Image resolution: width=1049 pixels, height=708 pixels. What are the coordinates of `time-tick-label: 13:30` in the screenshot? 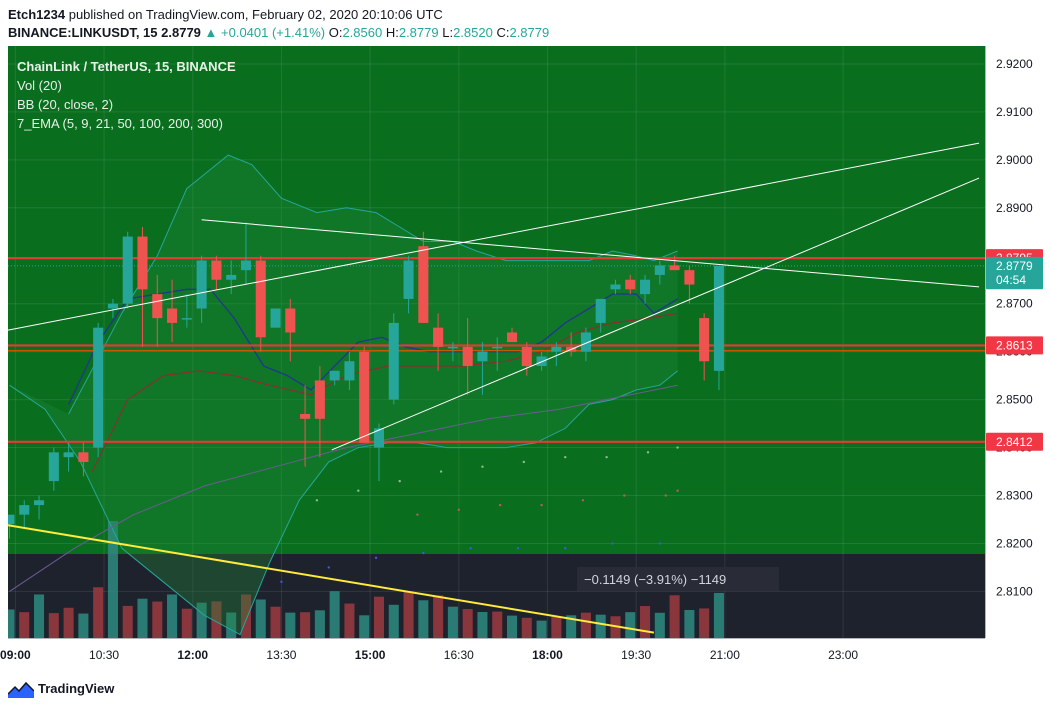 It's located at (281, 655).